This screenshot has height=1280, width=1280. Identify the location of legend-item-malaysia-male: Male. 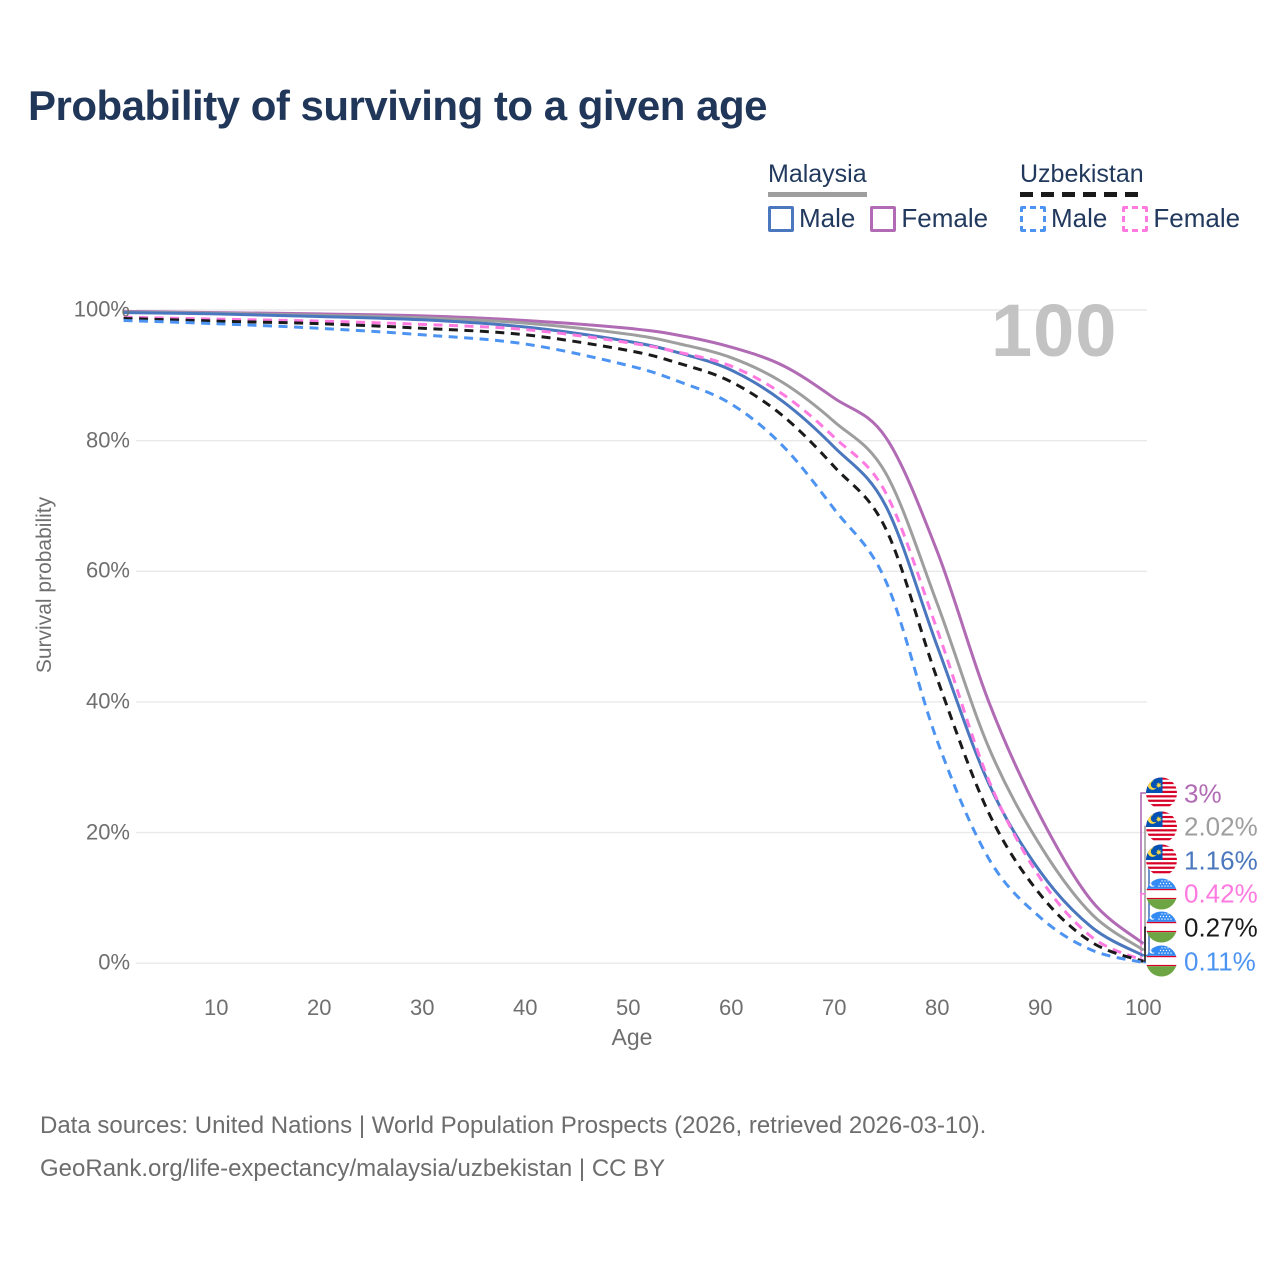
(811, 218).